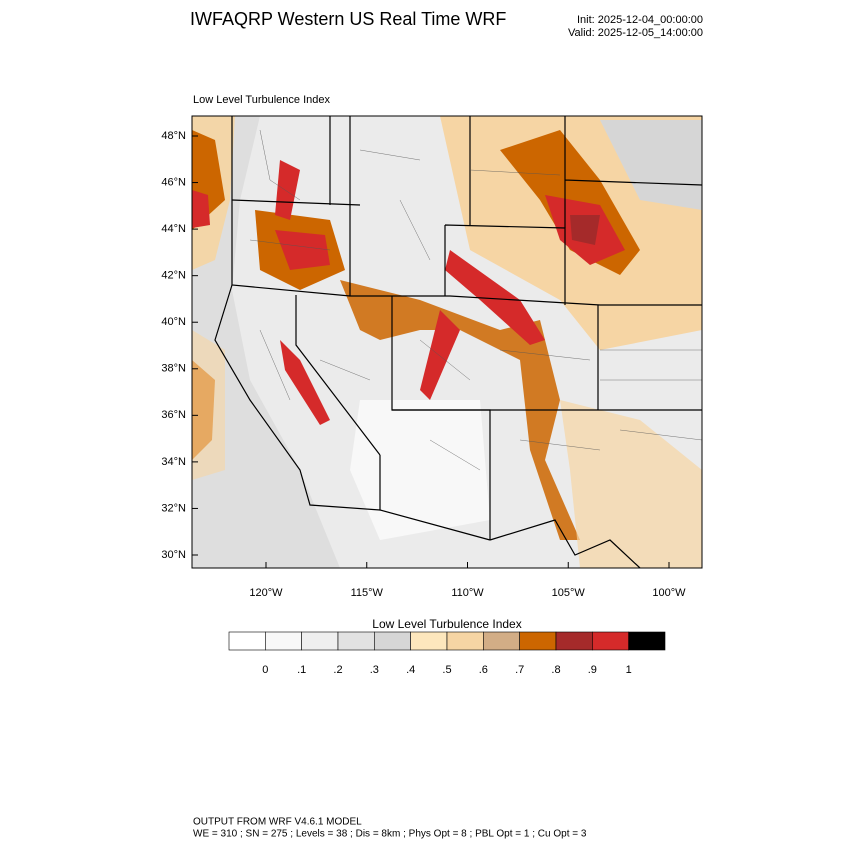 The width and height of the screenshot is (850, 850). I want to click on colorbar-label: .7, so click(519, 670).